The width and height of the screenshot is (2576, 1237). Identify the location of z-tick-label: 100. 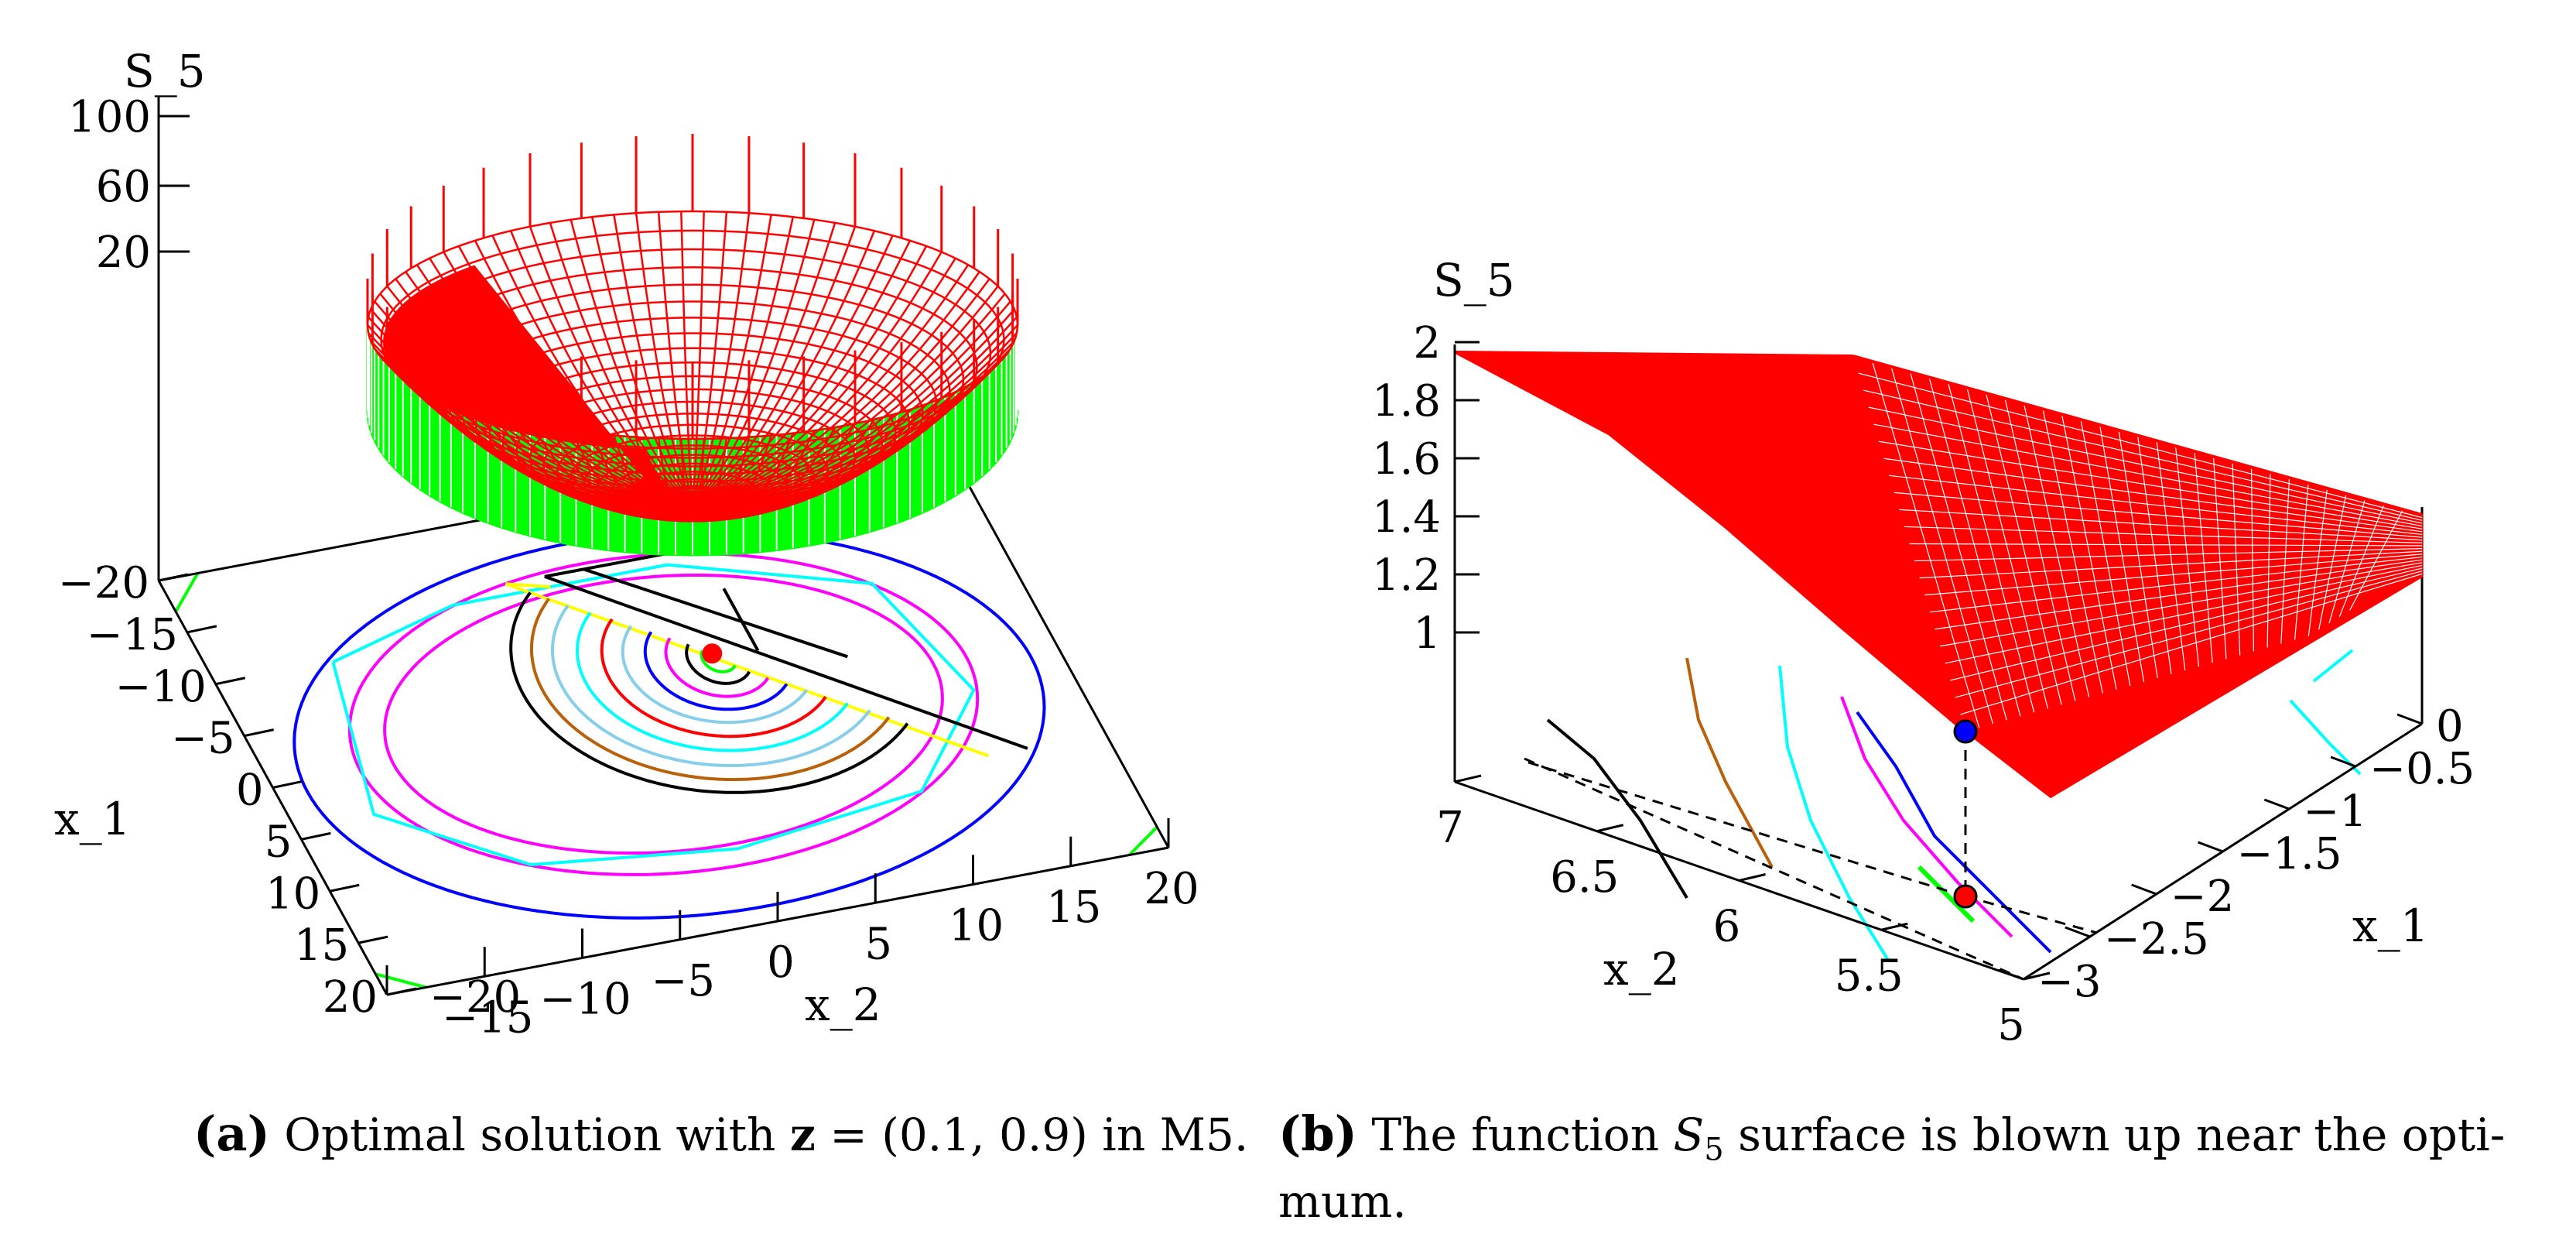
(110, 117).